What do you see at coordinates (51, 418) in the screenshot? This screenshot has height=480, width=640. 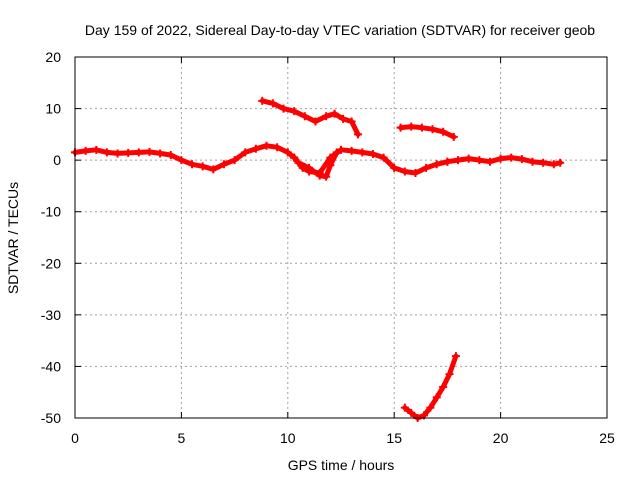 I see `y-tick-label: -50` at bounding box center [51, 418].